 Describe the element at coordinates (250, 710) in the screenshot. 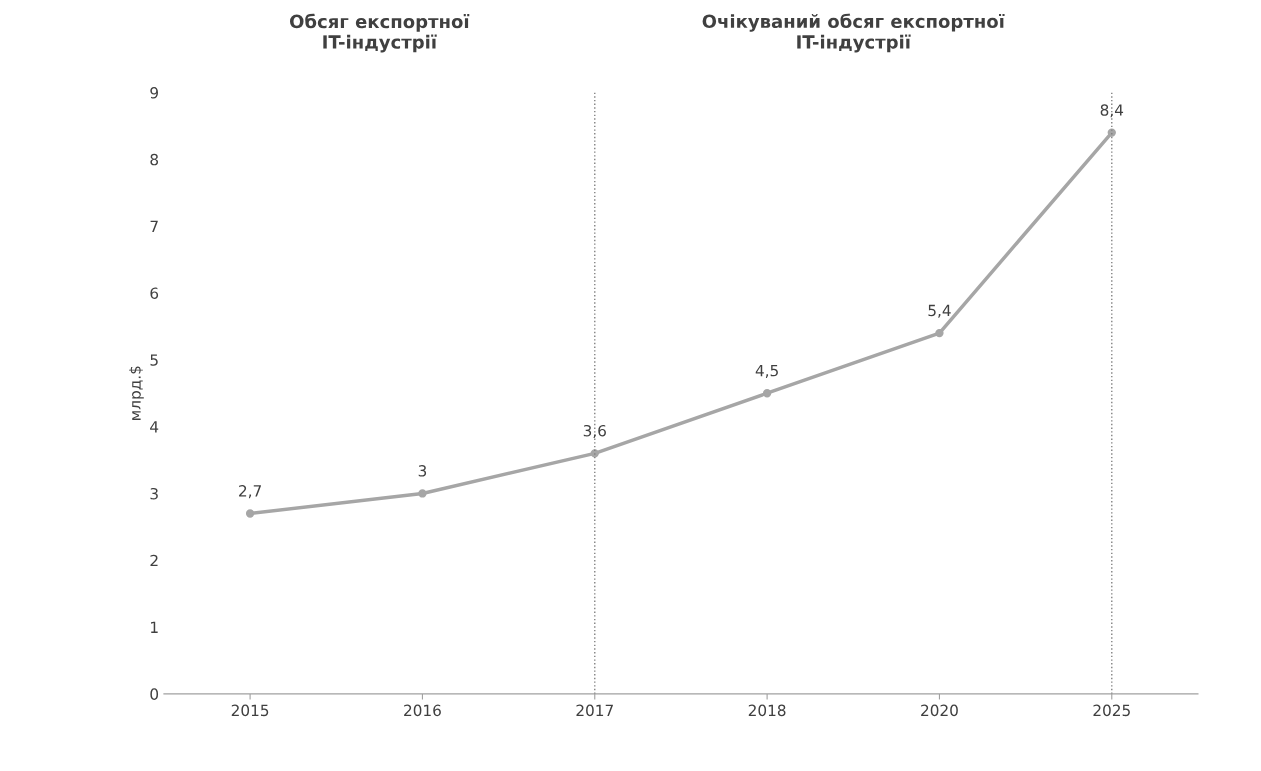

I see `x-tick-label: 2015` at that location.